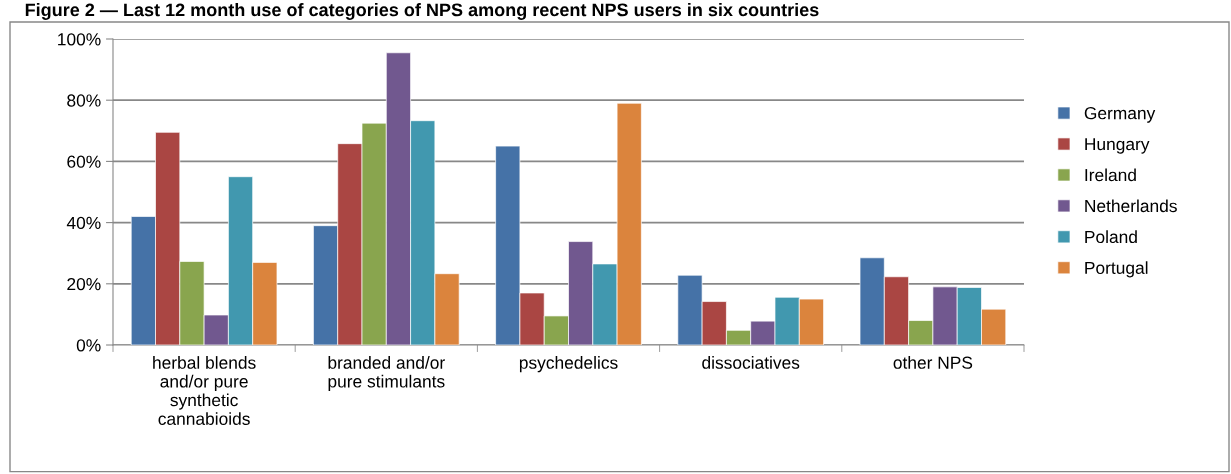  I want to click on legend-label: Netherlands, so click(1131, 206).